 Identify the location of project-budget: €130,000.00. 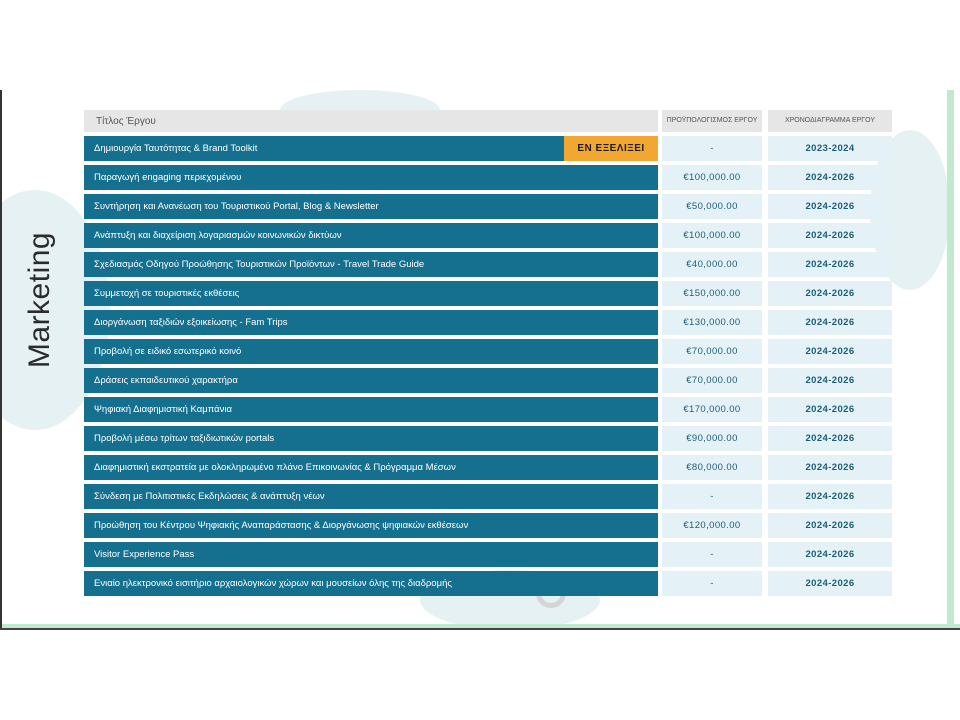
(712, 322).